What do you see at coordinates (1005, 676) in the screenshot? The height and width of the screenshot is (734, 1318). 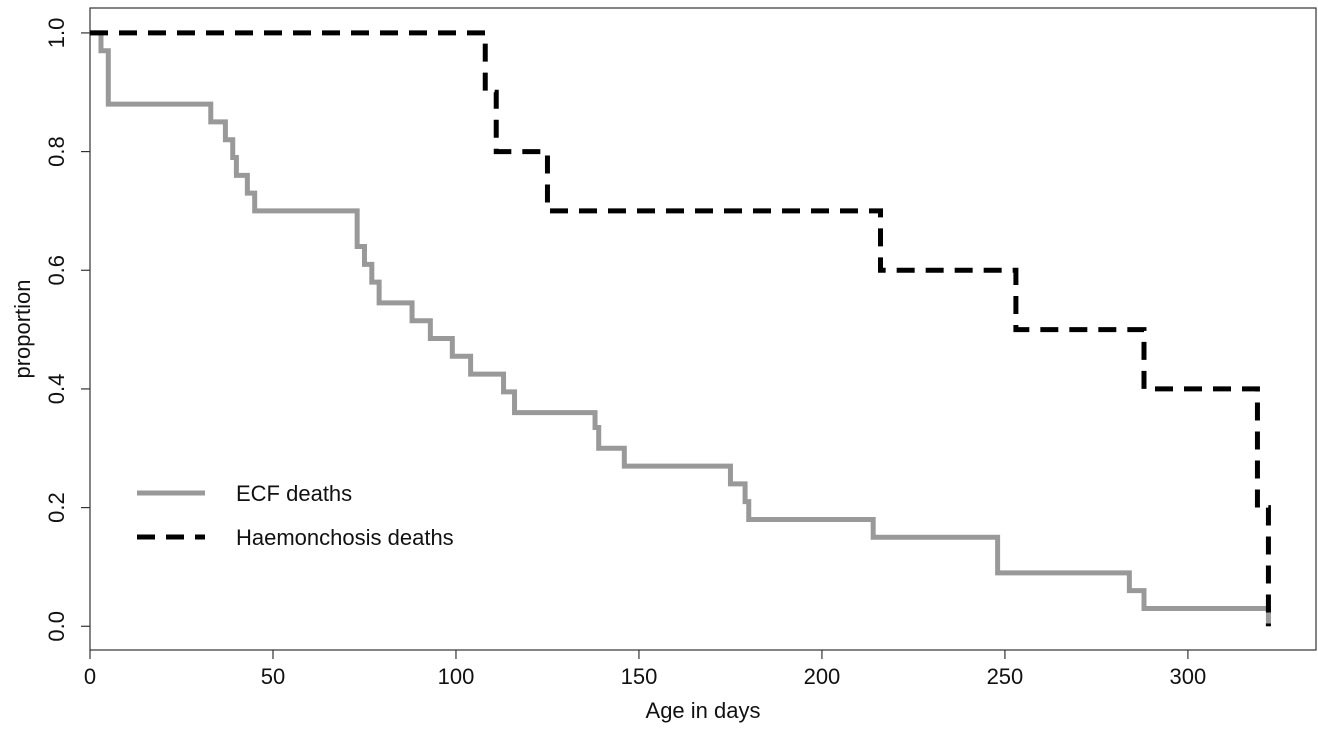 I see `x-tick-label: 250` at bounding box center [1005, 676].